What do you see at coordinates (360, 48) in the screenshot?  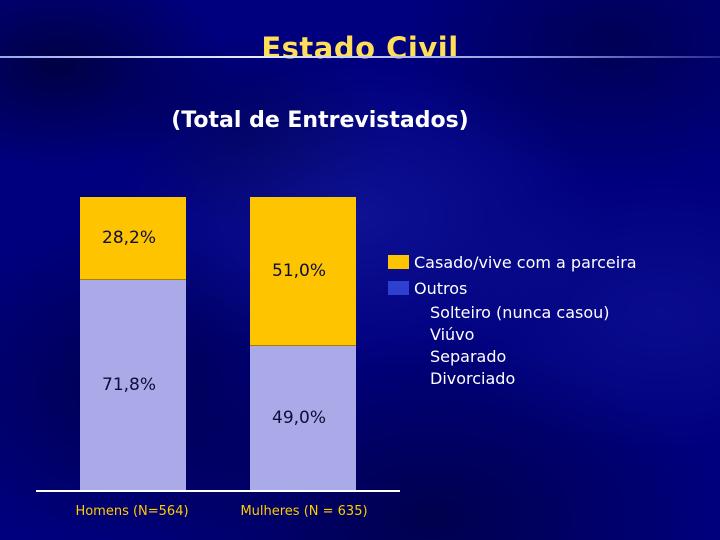 I see `slide-title: Estado Civil` at bounding box center [360, 48].